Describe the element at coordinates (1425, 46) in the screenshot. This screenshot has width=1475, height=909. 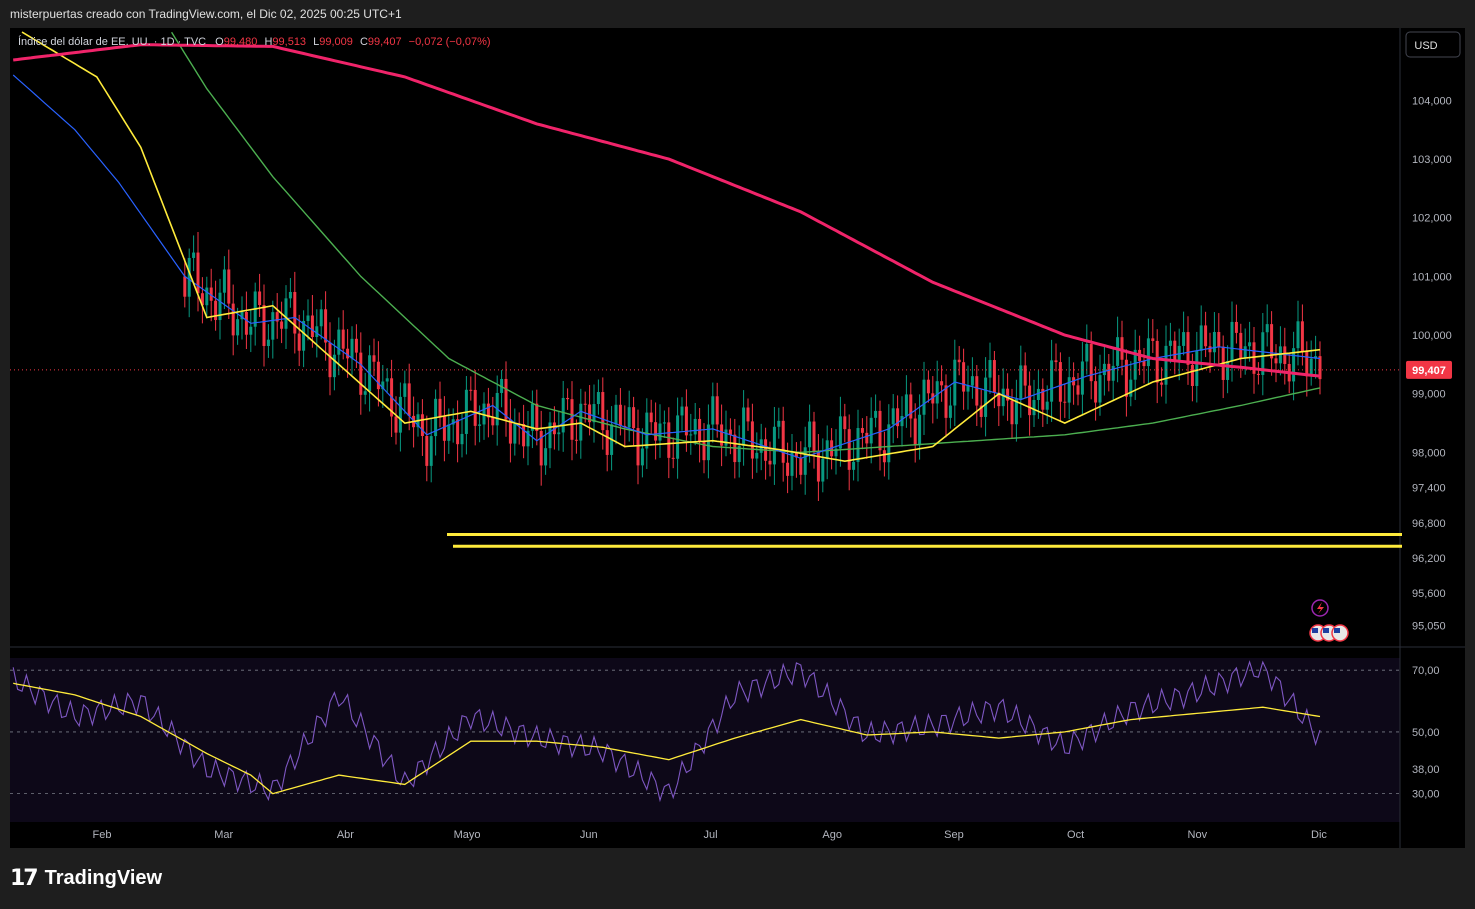
I see `currency-label: USD` at that location.